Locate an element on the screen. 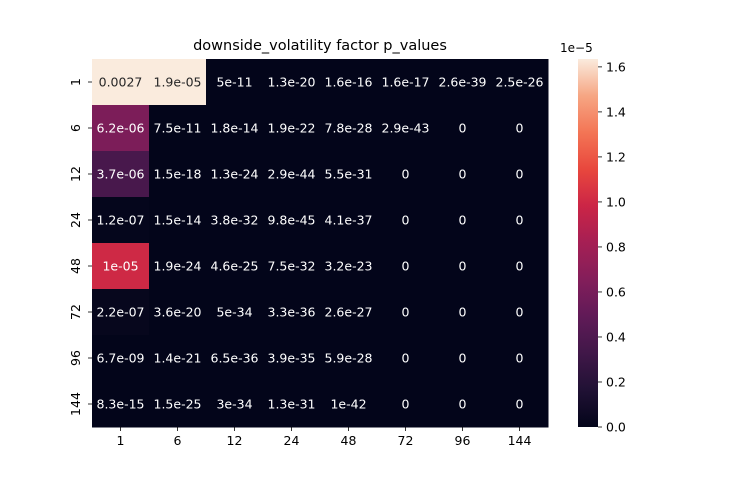  heatmap-cell-label: 1.3e-20 is located at coordinates (292, 82).